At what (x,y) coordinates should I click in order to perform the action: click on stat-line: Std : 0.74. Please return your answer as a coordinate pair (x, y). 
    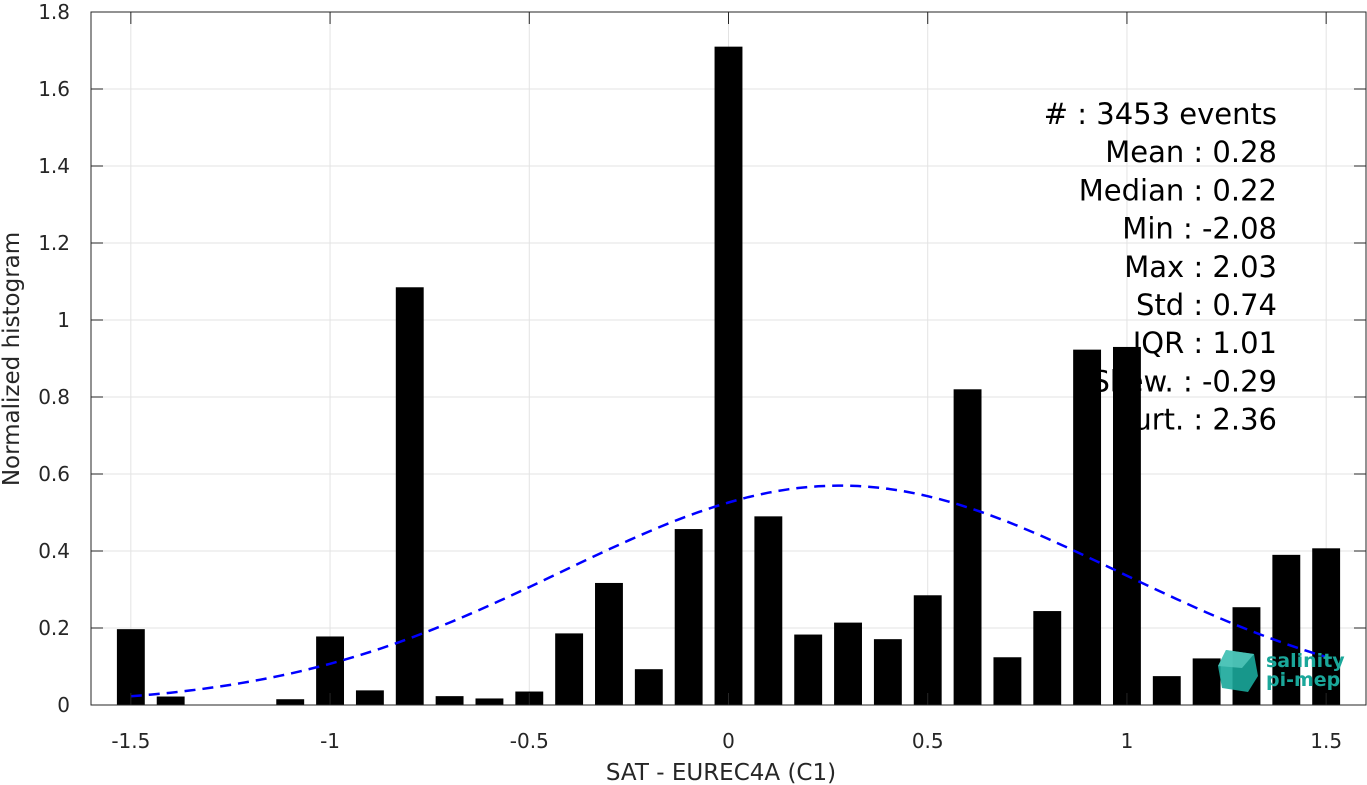
    Looking at the image, I should click on (1206, 305).